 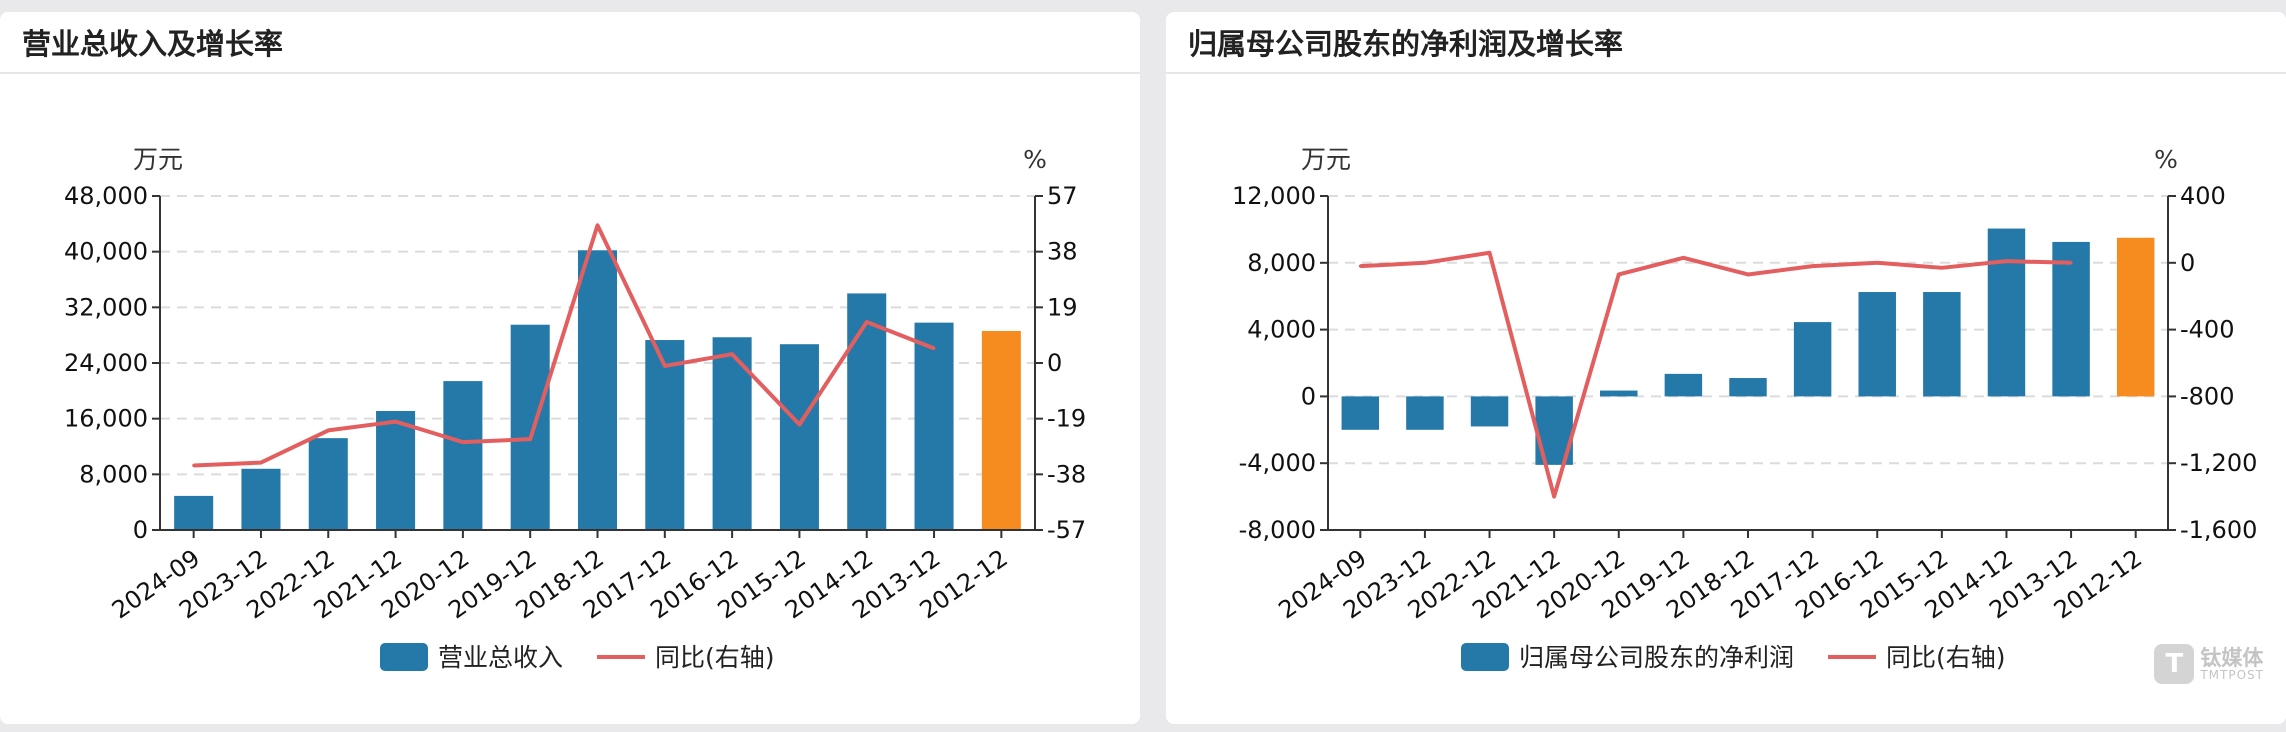 I want to click on tmtpost-logo-icon: T, so click(x=2174, y=664).